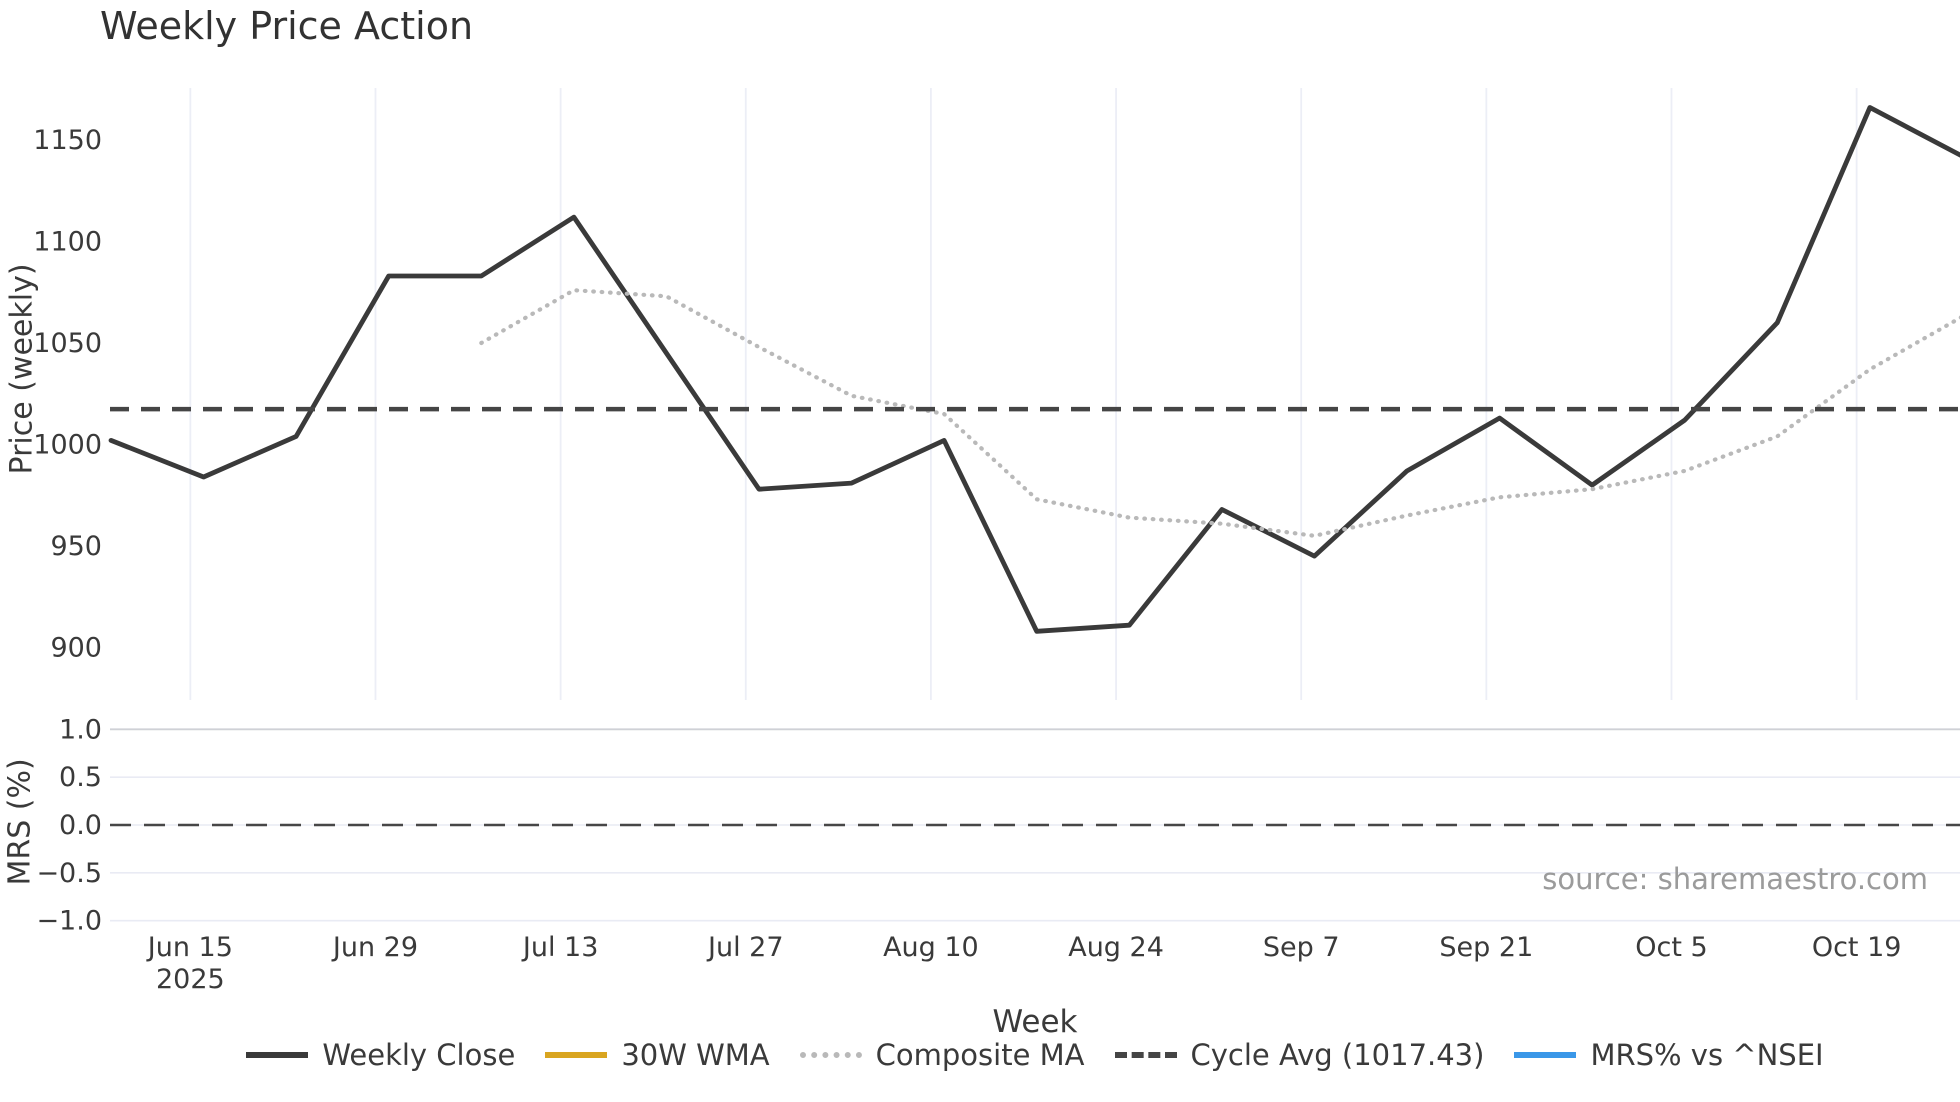 The height and width of the screenshot is (1102, 1960). What do you see at coordinates (80, 729) in the screenshot?
I see `mrs-tick-label: 1.0` at bounding box center [80, 729].